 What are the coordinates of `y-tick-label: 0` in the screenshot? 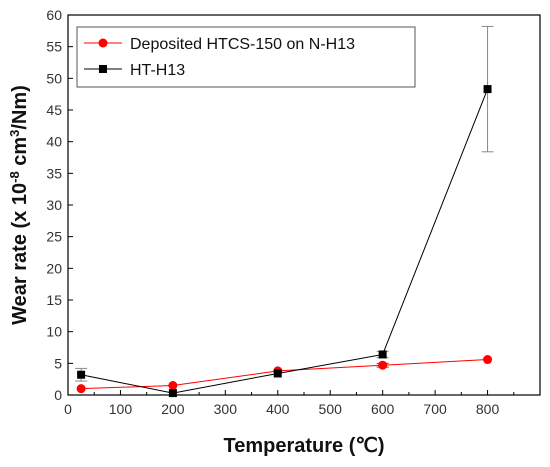 It's located at (58, 395).